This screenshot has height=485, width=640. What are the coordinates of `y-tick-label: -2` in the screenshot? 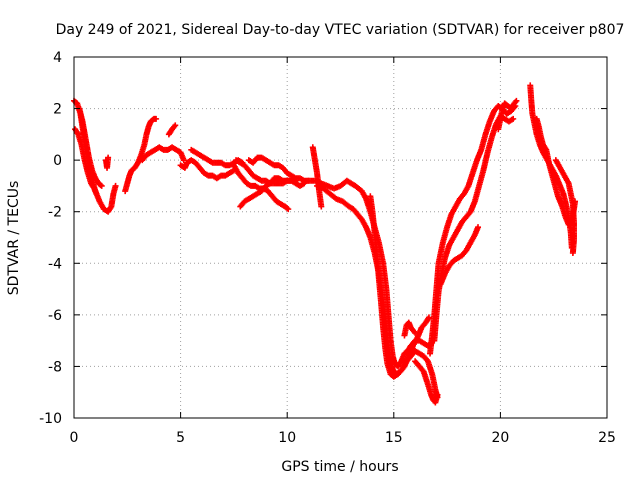 It's located at (55, 213).